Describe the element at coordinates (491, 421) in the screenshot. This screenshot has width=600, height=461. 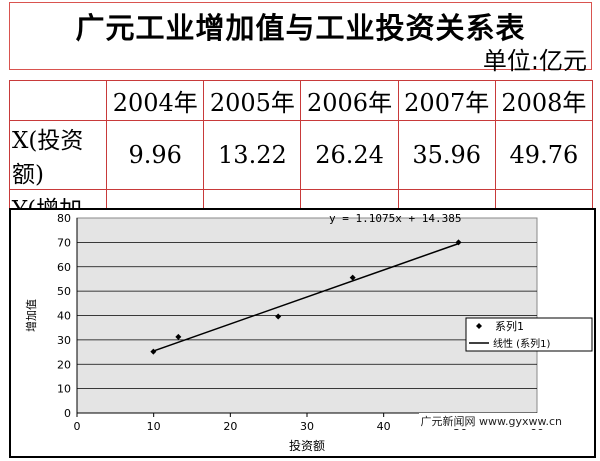
I see `watermark: 广元新闻网 www.gyxww.cn` at that location.